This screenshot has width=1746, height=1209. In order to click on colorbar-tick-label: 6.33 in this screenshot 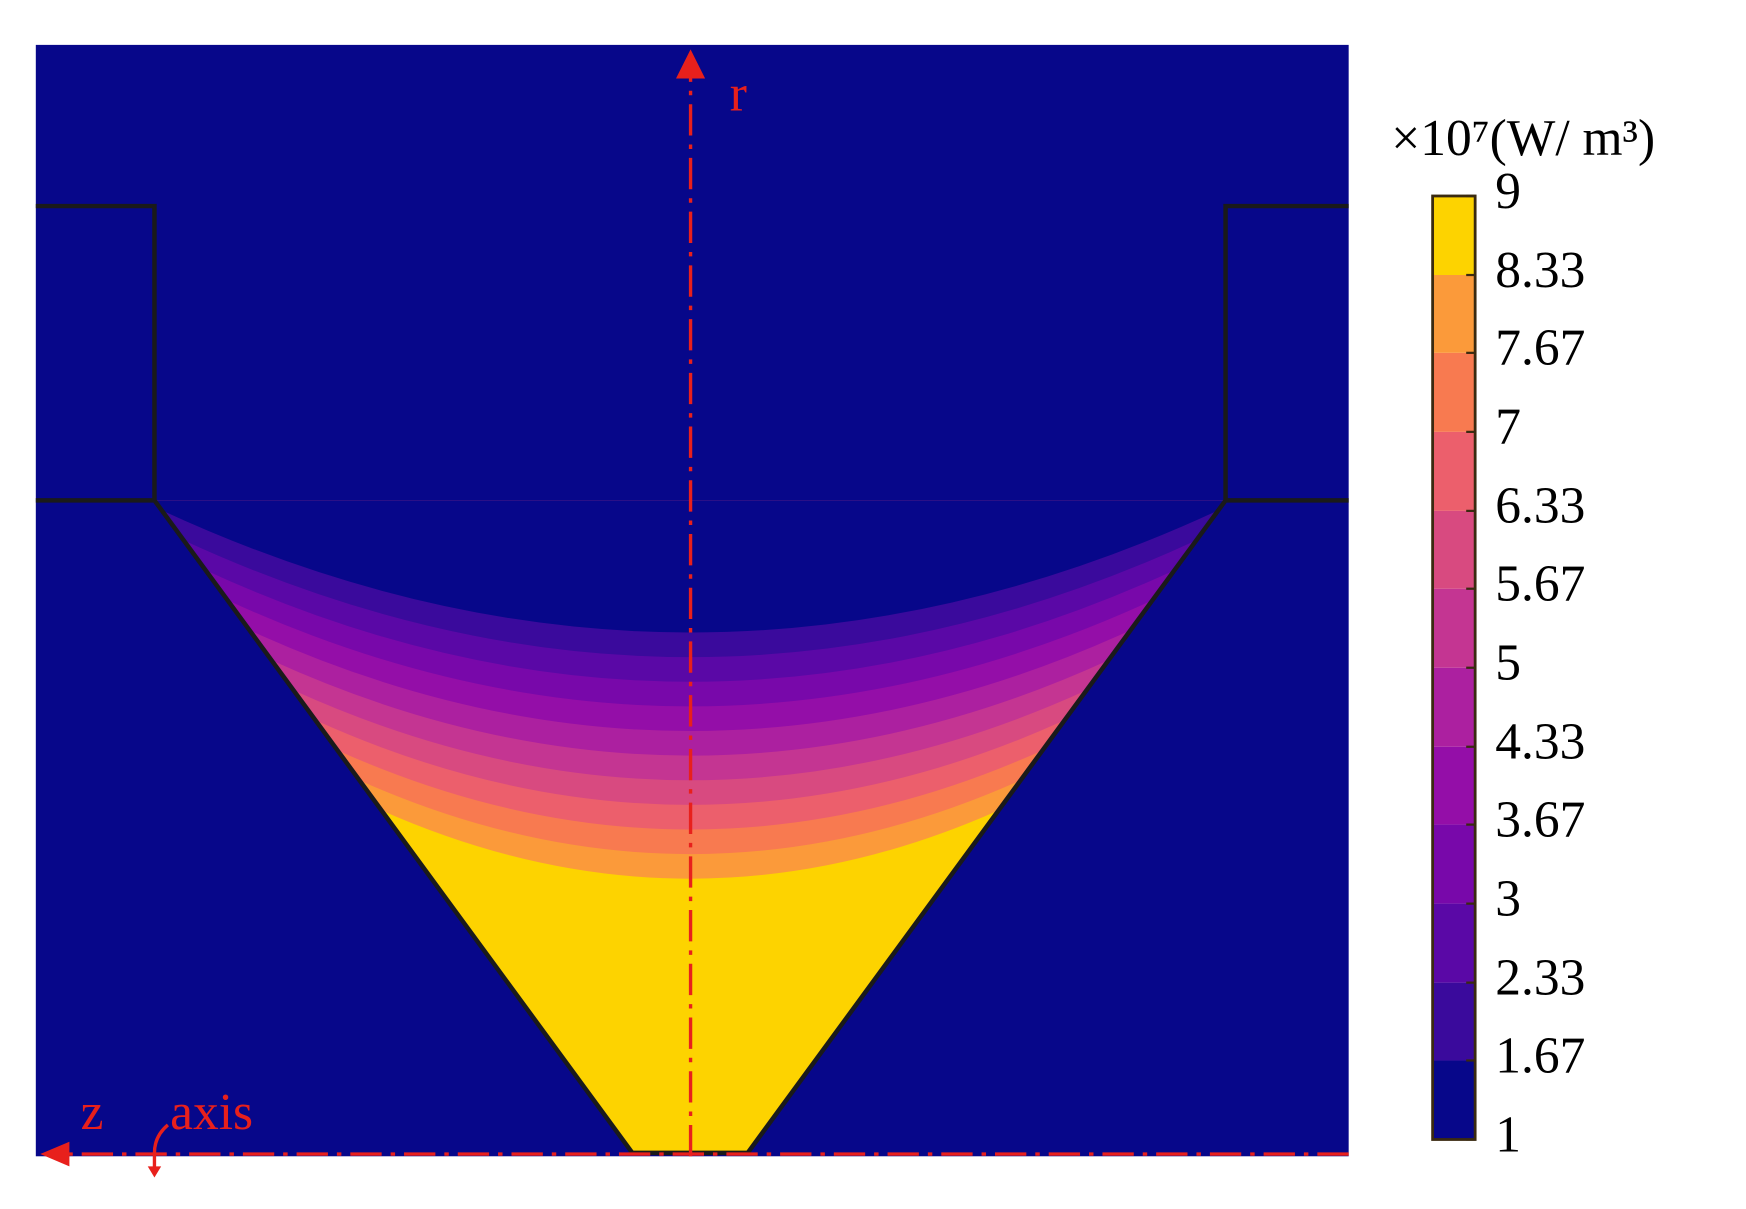, I will do `click(1540, 506)`.